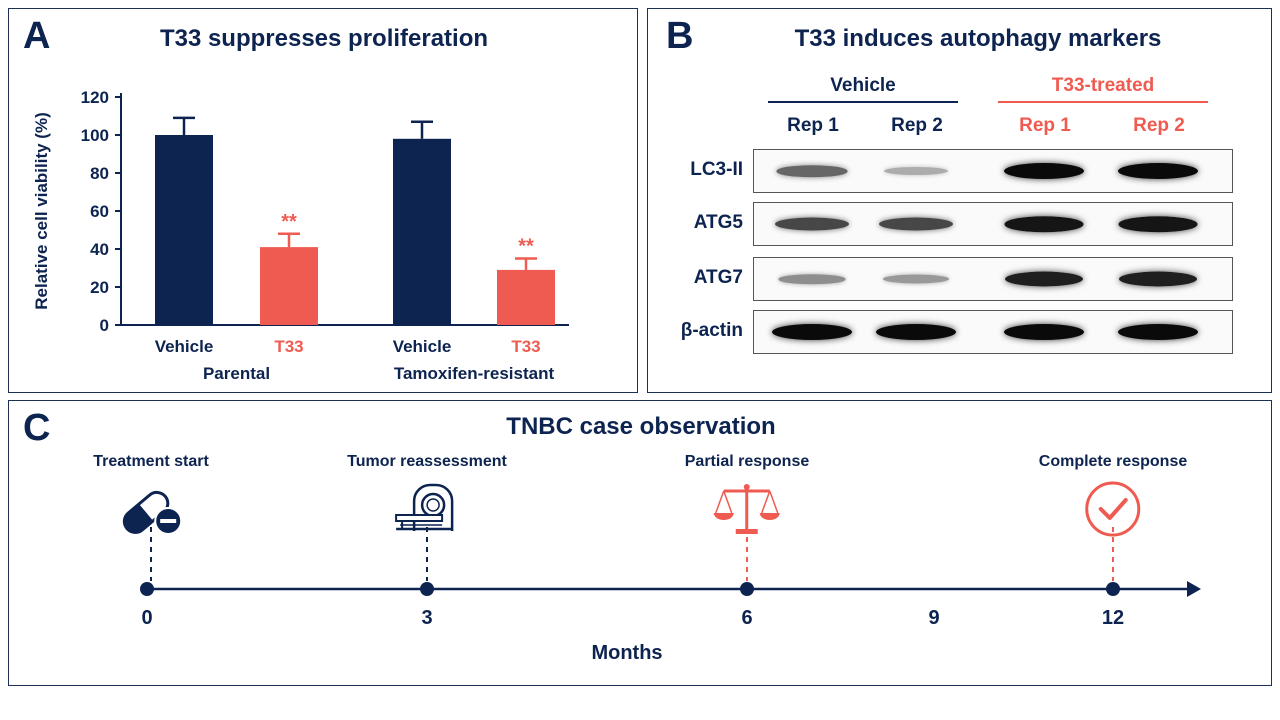 Image resolution: width=1280 pixels, height=720 pixels. Describe the element at coordinates (813, 125) in the screenshot. I see `col-head-vehicle-rep1: Rep 1` at that location.